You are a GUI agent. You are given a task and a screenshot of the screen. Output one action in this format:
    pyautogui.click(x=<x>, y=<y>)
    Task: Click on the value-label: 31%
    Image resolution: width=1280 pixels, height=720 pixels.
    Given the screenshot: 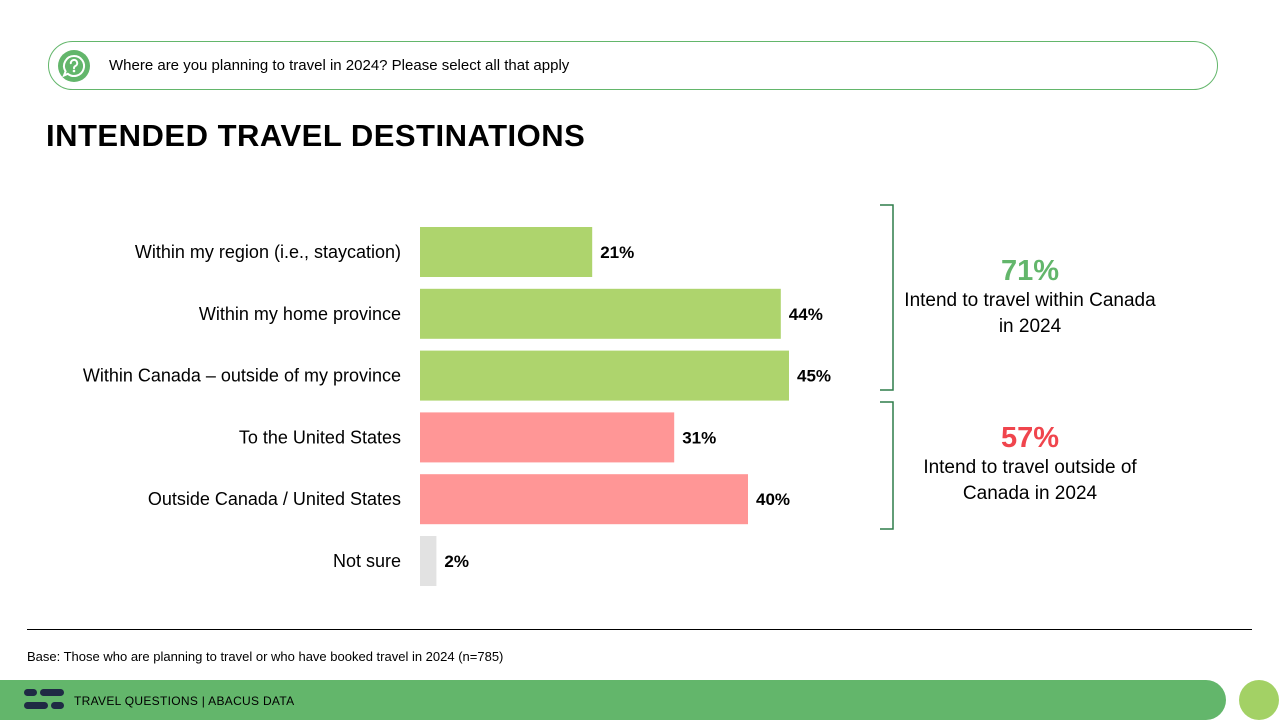 What is the action you would take?
    pyautogui.click(x=699, y=437)
    